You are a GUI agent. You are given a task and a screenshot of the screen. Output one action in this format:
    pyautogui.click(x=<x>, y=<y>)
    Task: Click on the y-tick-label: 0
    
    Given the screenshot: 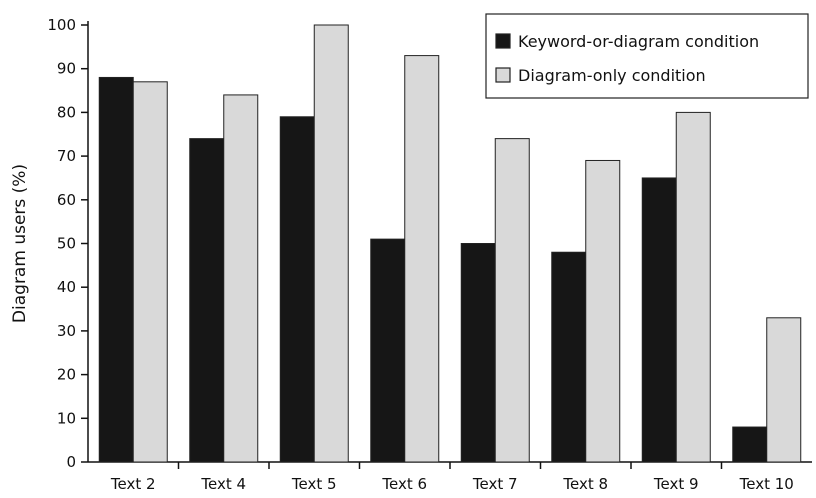 What is the action you would take?
    pyautogui.click(x=71, y=462)
    